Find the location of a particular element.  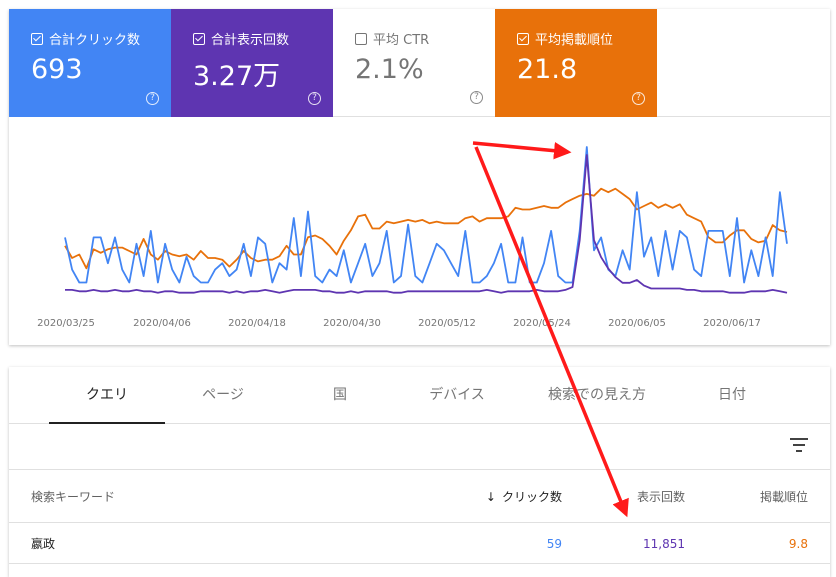

metric-label: 合計クリック数 is located at coordinates (95, 40).